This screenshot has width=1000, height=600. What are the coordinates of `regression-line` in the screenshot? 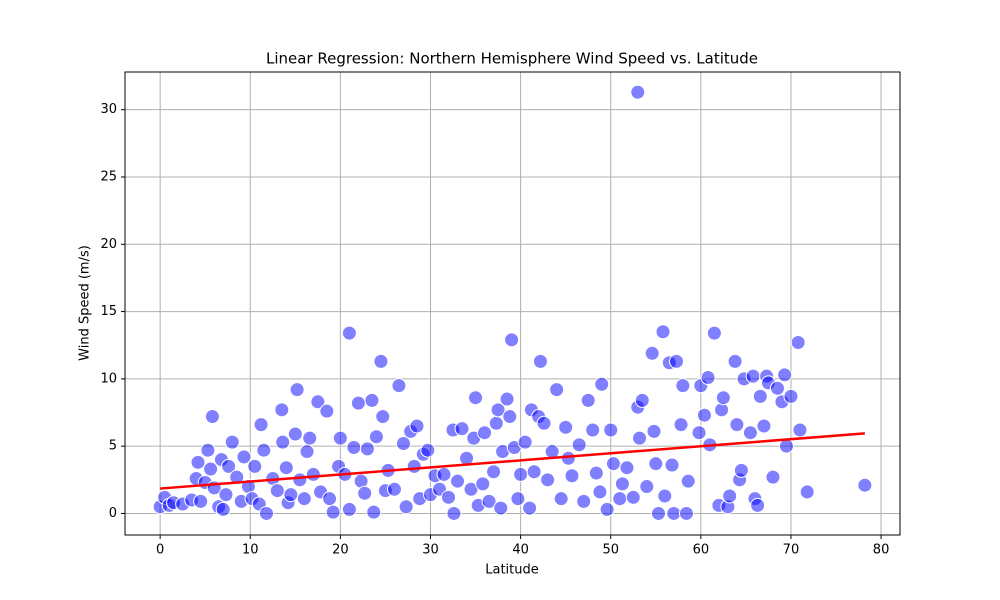 It's located at (512, 461).